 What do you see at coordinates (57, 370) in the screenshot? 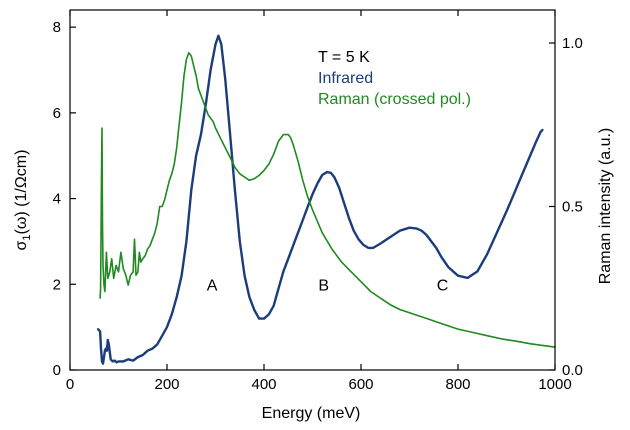
I see `y-left-tick-label: 0` at bounding box center [57, 370].